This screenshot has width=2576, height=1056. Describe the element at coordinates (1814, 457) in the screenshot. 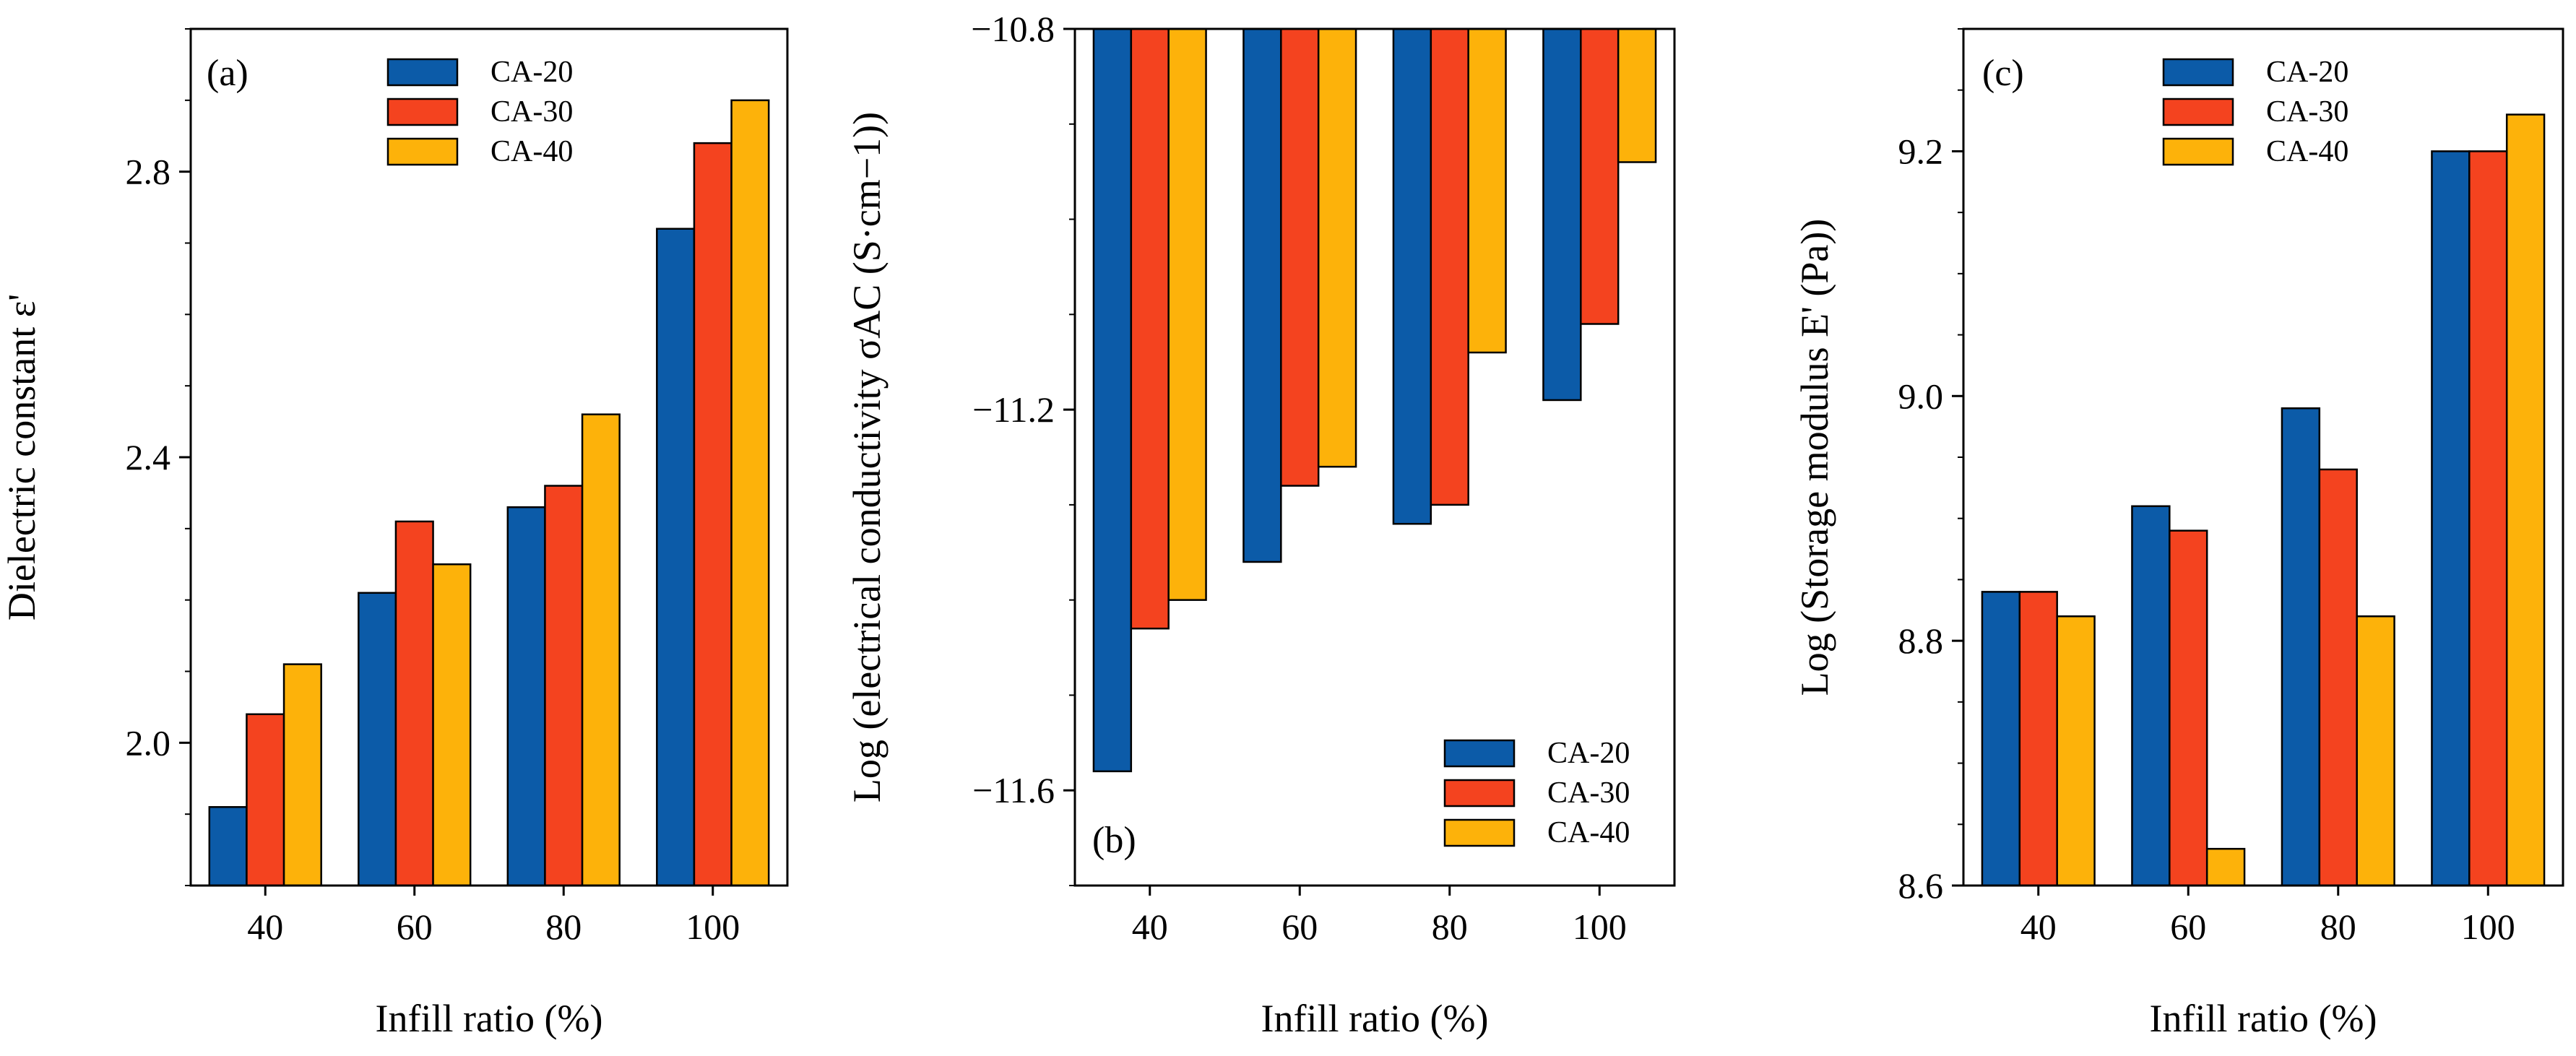

I see `y-axis-label: Log (Storage modulus E' (Pa))` at that location.